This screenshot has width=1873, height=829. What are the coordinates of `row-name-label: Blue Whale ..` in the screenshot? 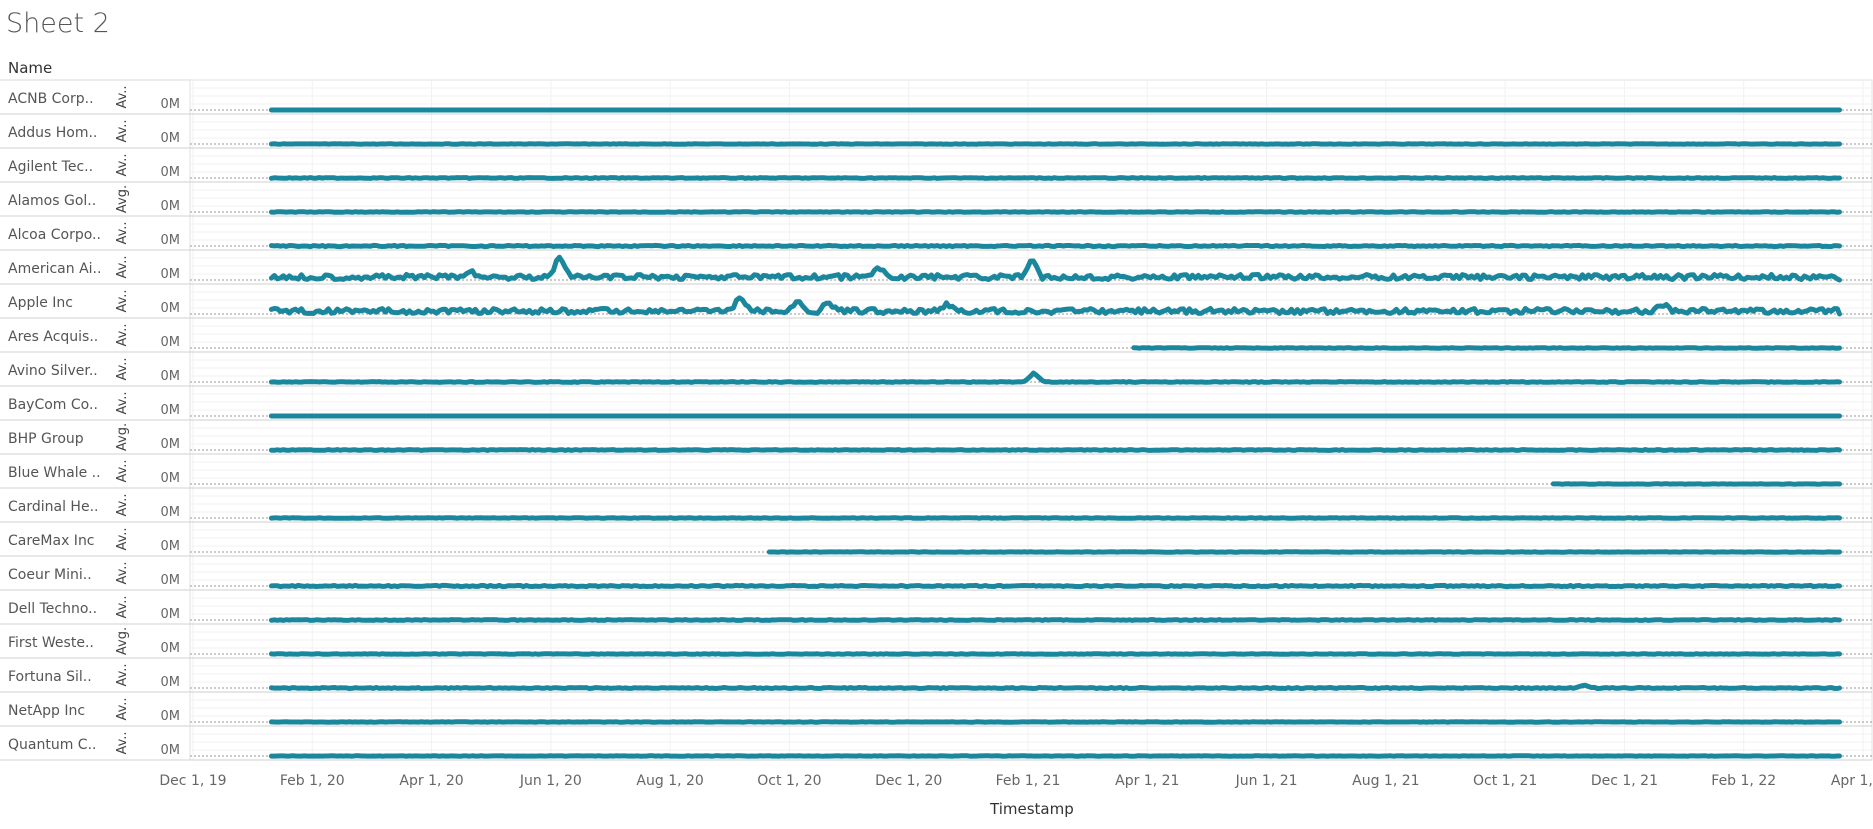 It's located at (54, 473).